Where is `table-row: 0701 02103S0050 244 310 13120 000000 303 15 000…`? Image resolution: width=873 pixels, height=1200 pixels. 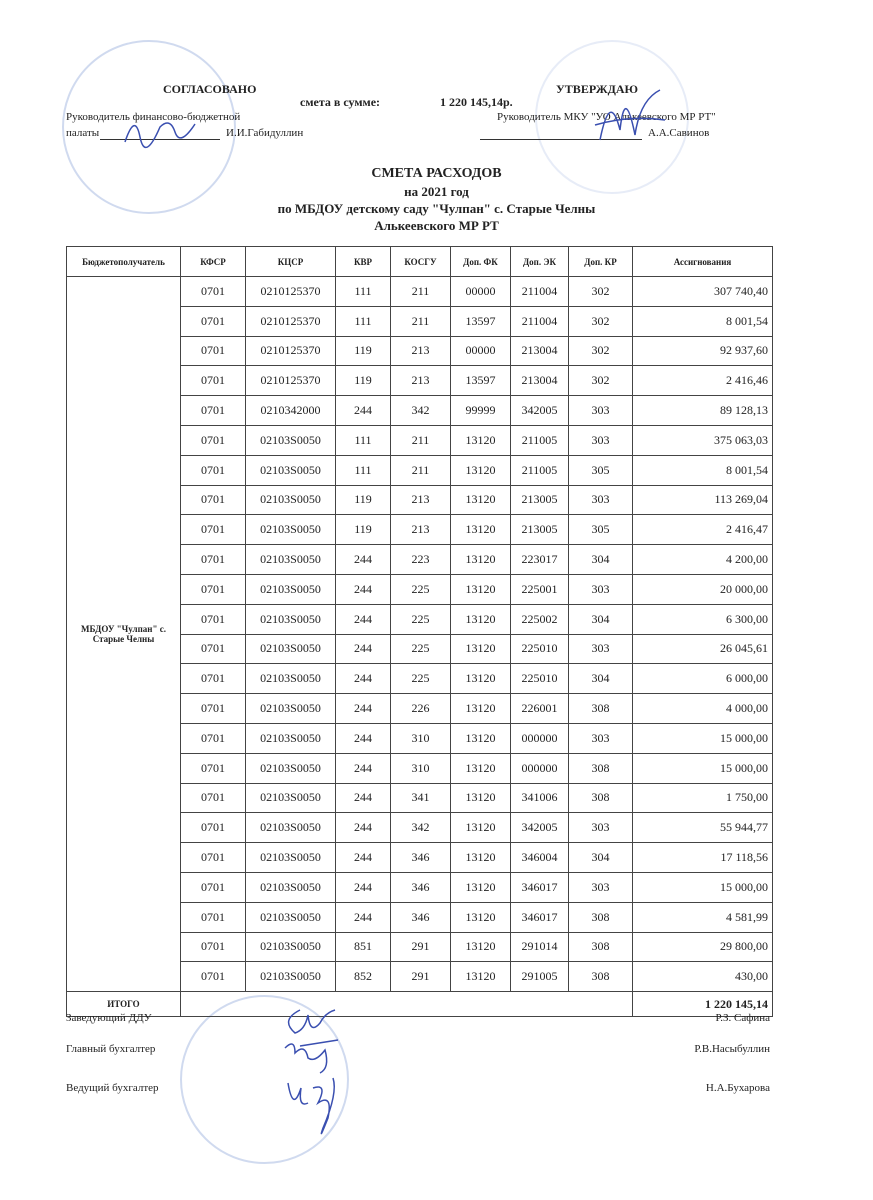
table-row: 0701 02103S0050 244 310 13120 000000 303 15 000… is located at coordinates (420, 738).